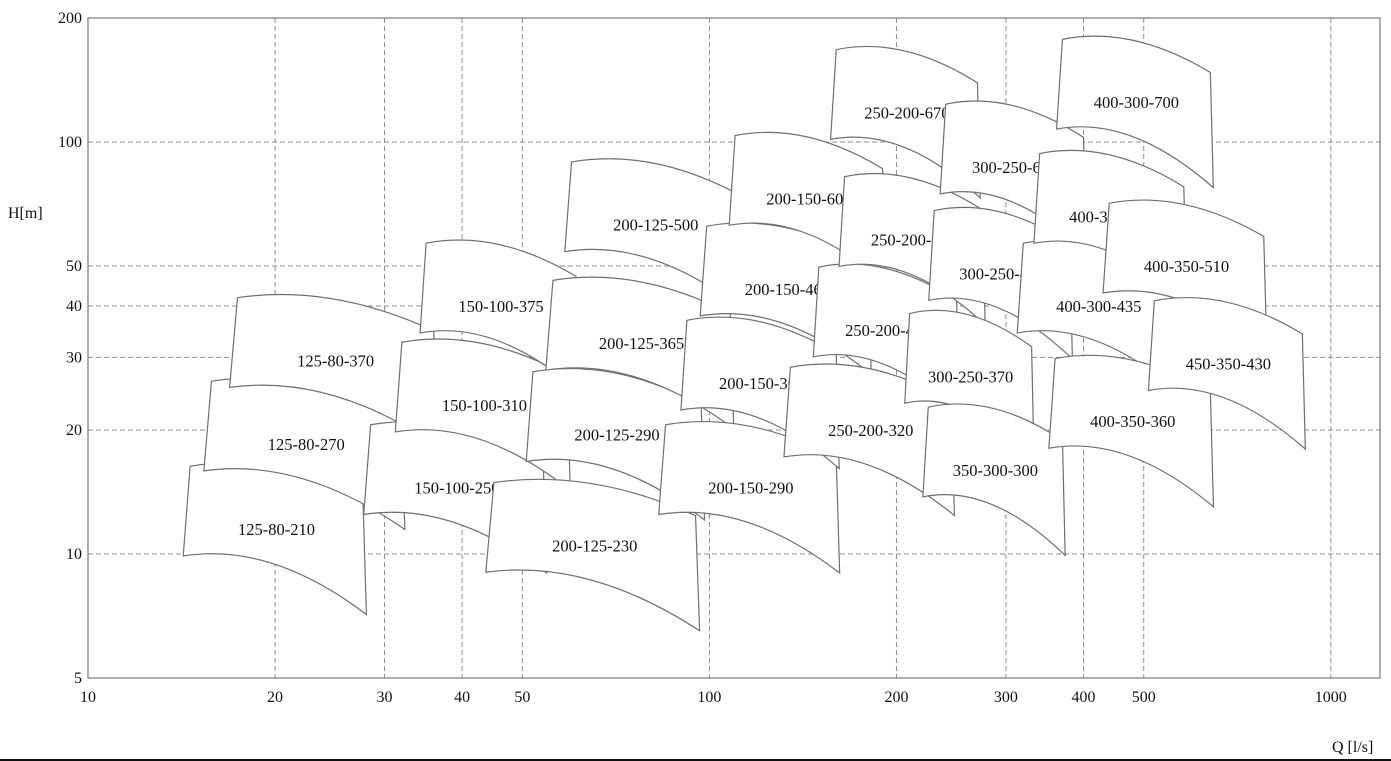  I want to click on region-label: 300-250-370, so click(970, 376).